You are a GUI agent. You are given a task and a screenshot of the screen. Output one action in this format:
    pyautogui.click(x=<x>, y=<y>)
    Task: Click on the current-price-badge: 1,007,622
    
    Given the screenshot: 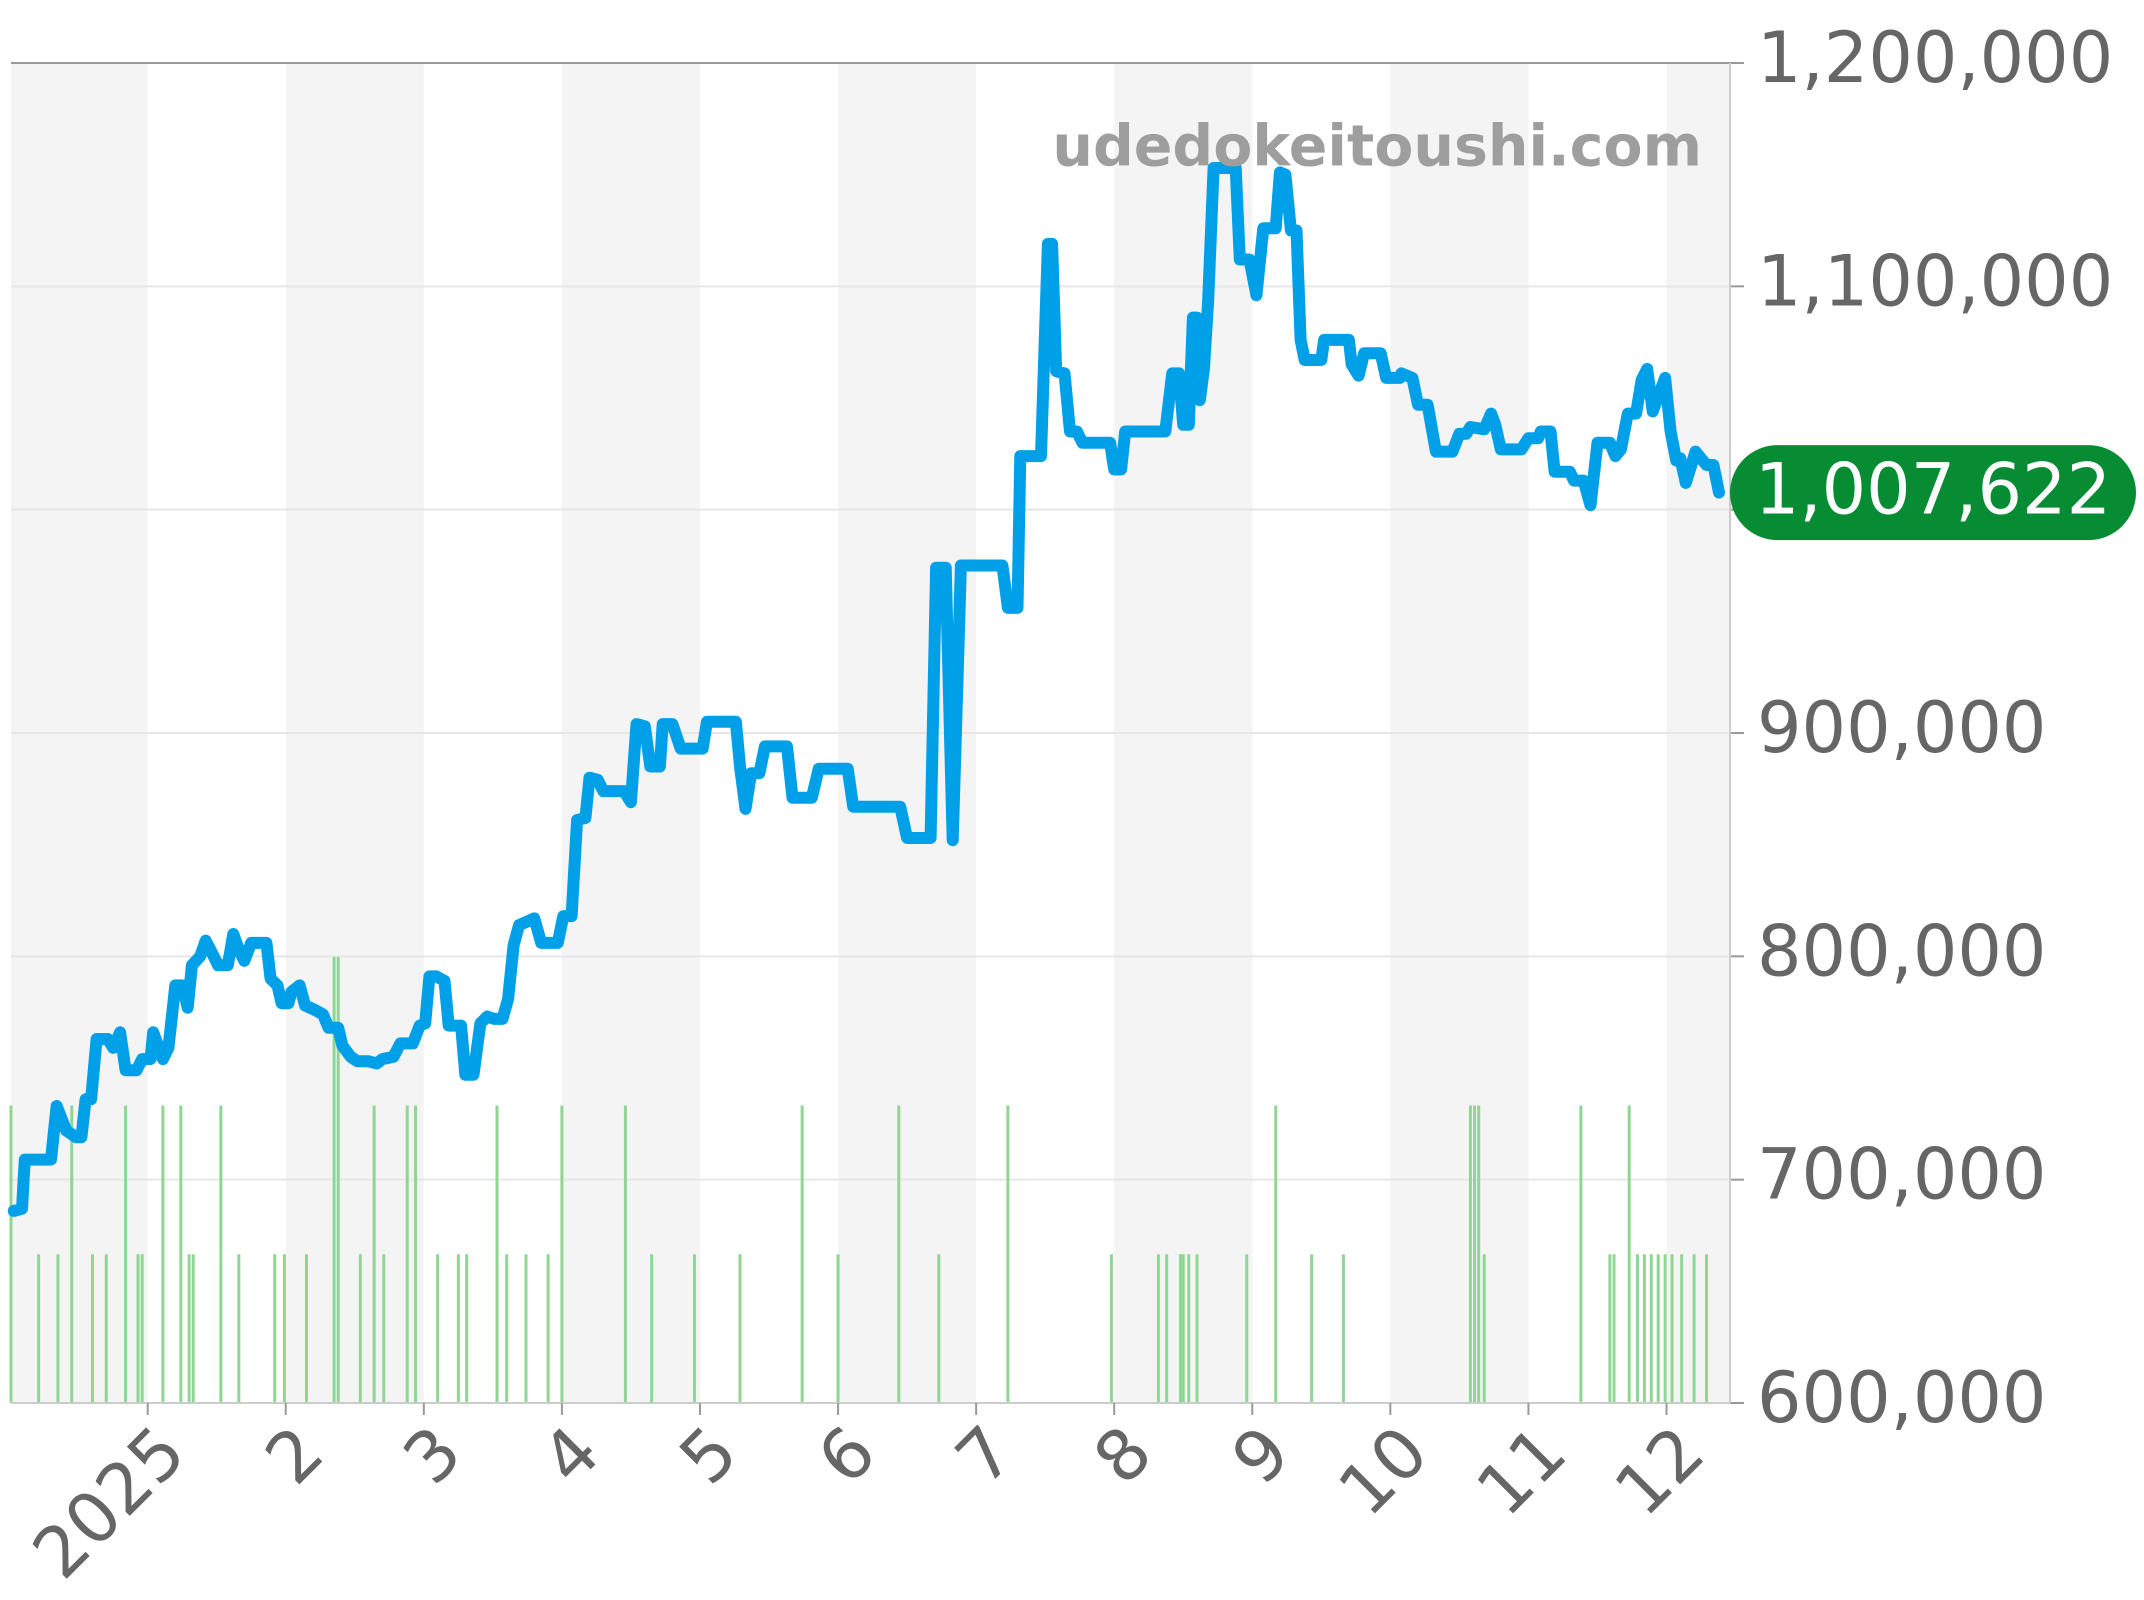 What is the action you would take?
    pyautogui.click(x=1933, y=493)
    